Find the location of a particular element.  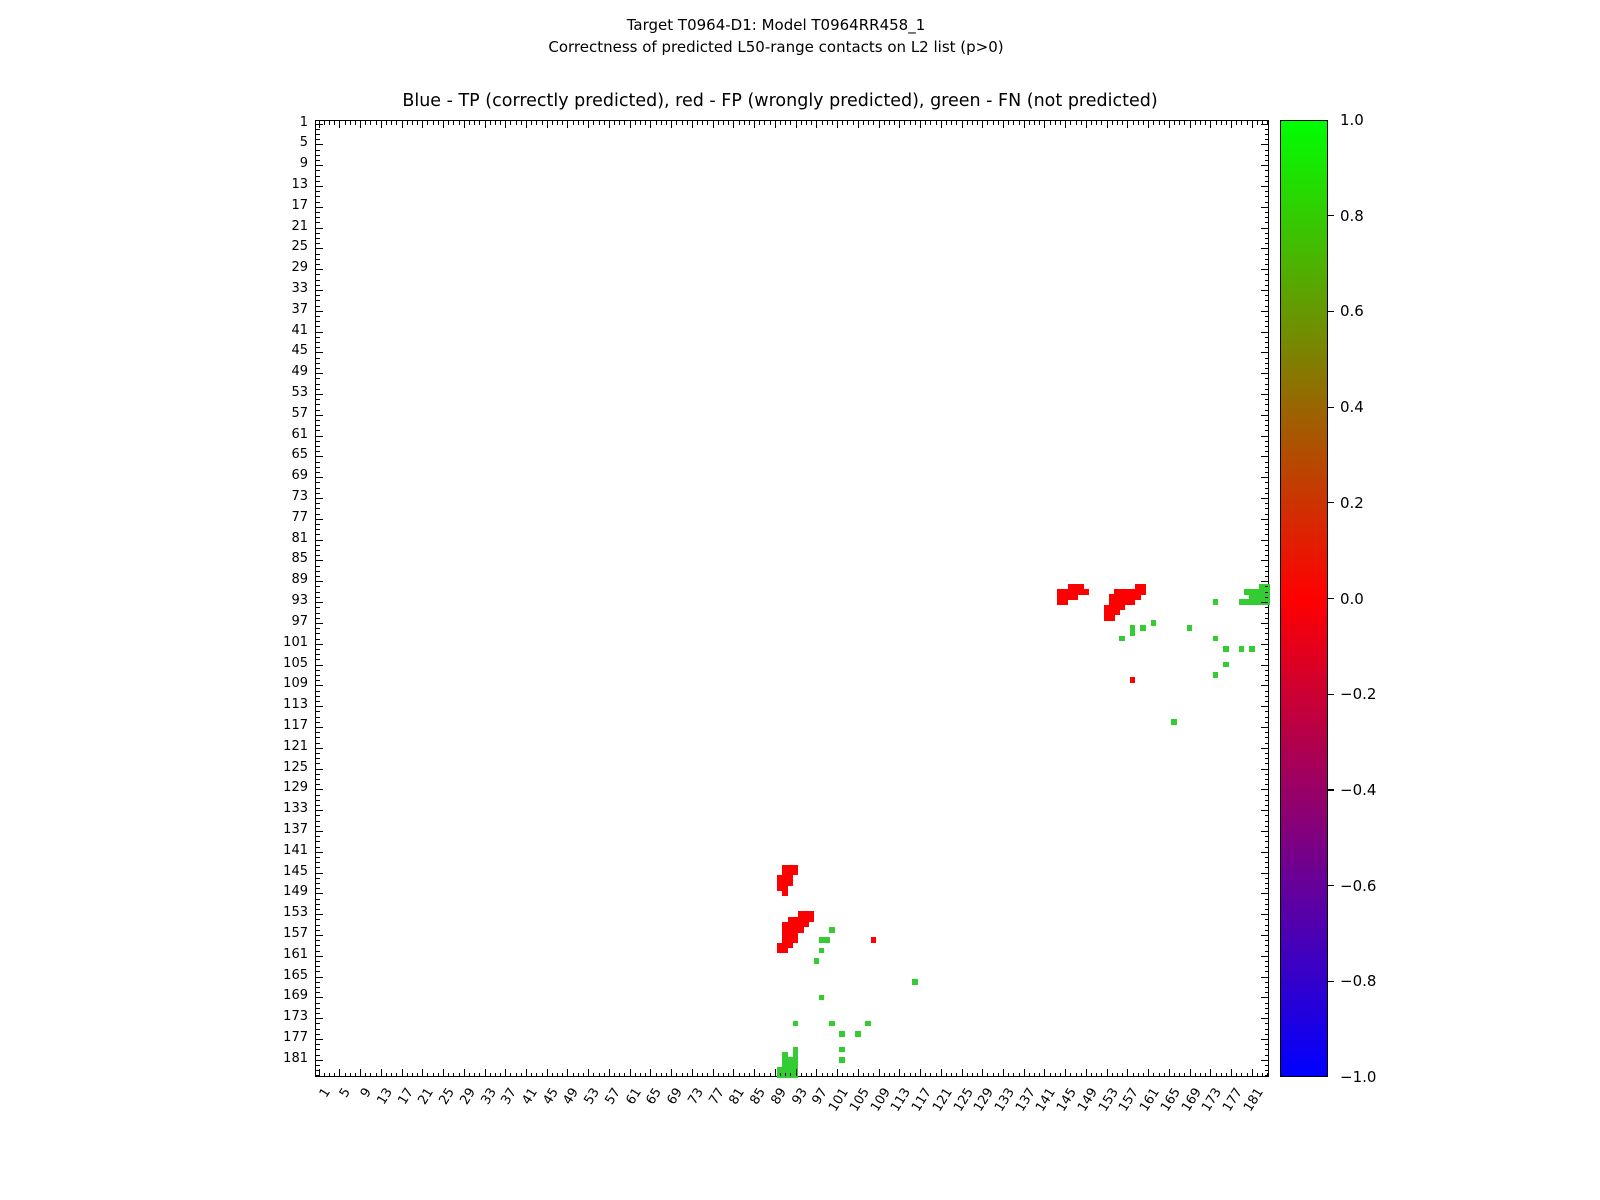

y-tick-label: 133 is located at coordinates (295, 809).